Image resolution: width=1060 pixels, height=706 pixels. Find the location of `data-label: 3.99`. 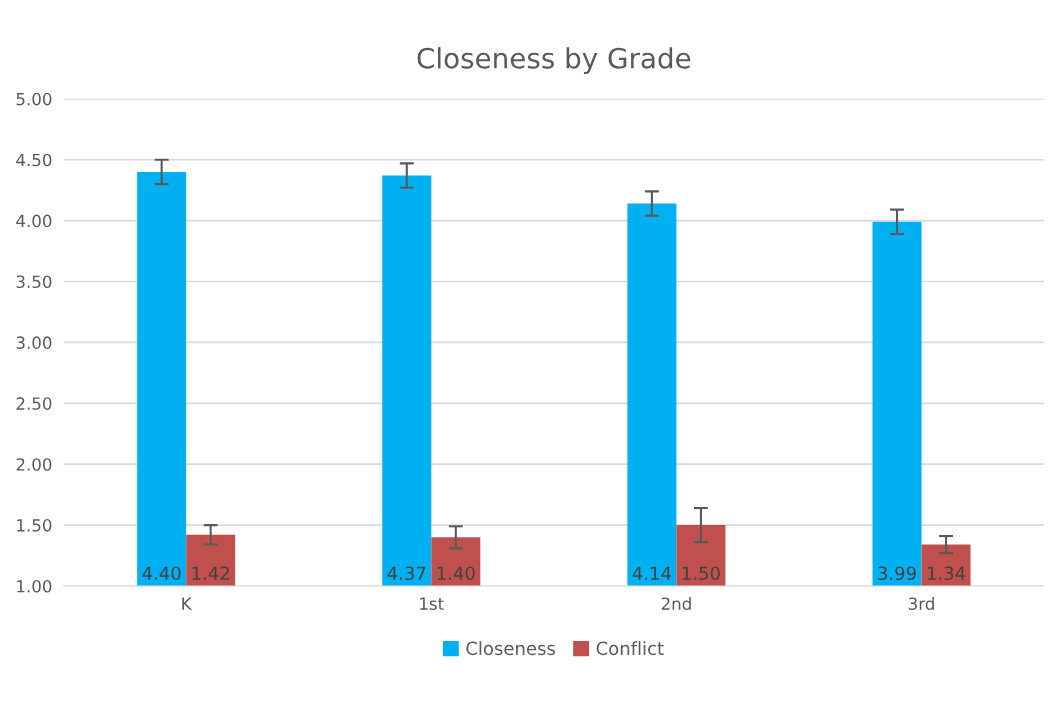

data-label: 3.99 is located at coordinates (897, 573).